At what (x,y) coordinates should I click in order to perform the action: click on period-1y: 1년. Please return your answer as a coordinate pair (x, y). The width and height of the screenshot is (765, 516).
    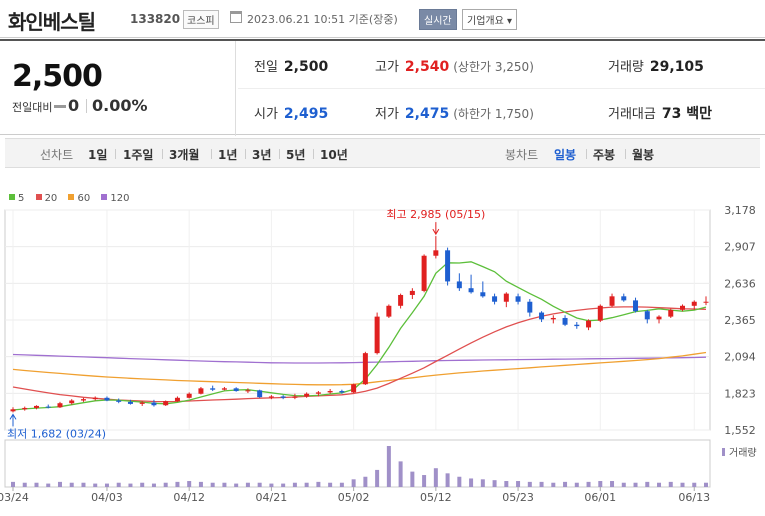
    Looking at the image, I should click on (228, 155).